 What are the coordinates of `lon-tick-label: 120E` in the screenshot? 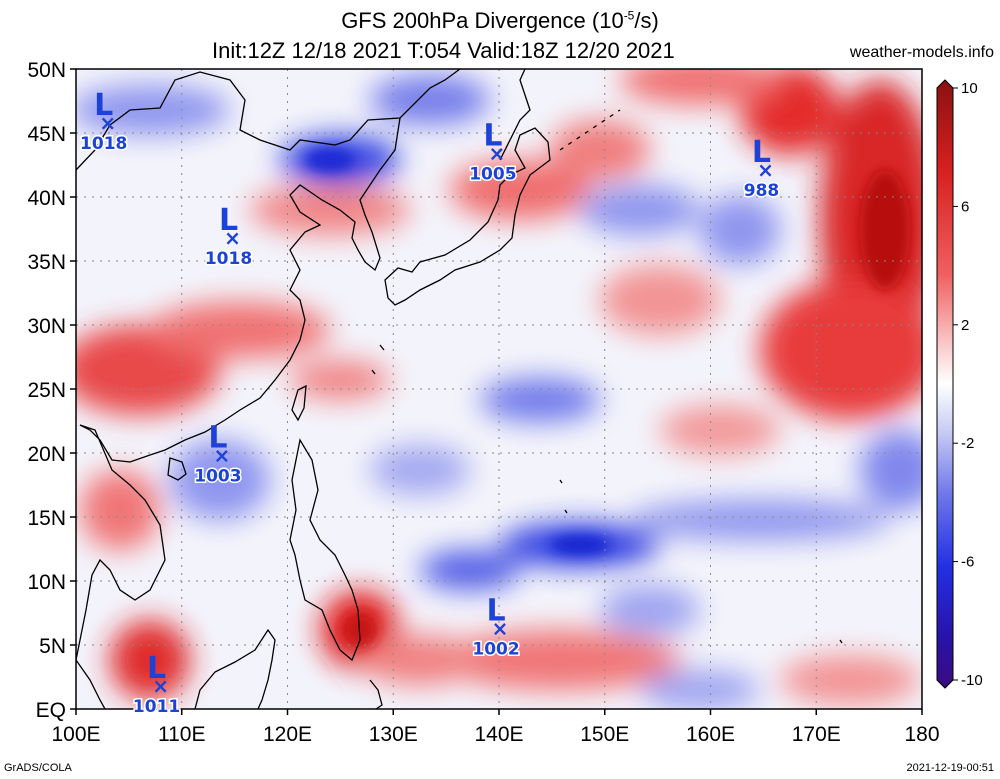 It's located at (287, 734).